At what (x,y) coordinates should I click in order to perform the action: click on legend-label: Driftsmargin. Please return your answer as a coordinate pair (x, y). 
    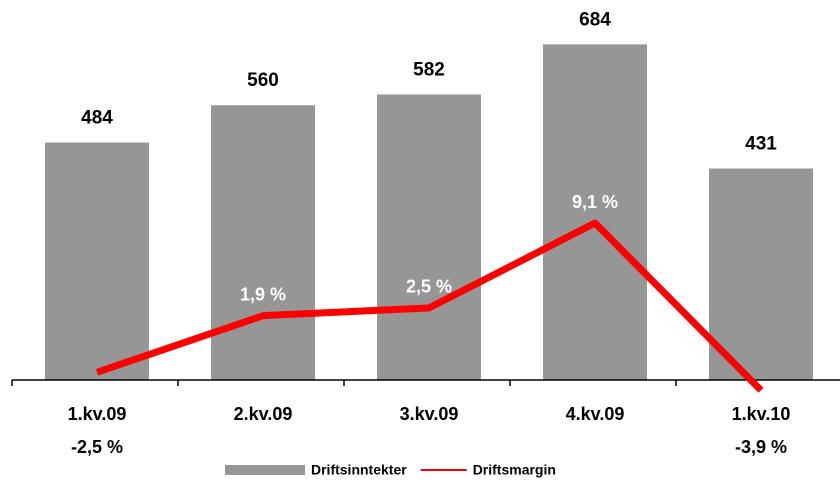
    Looking at the image, I should click on (514, 470).